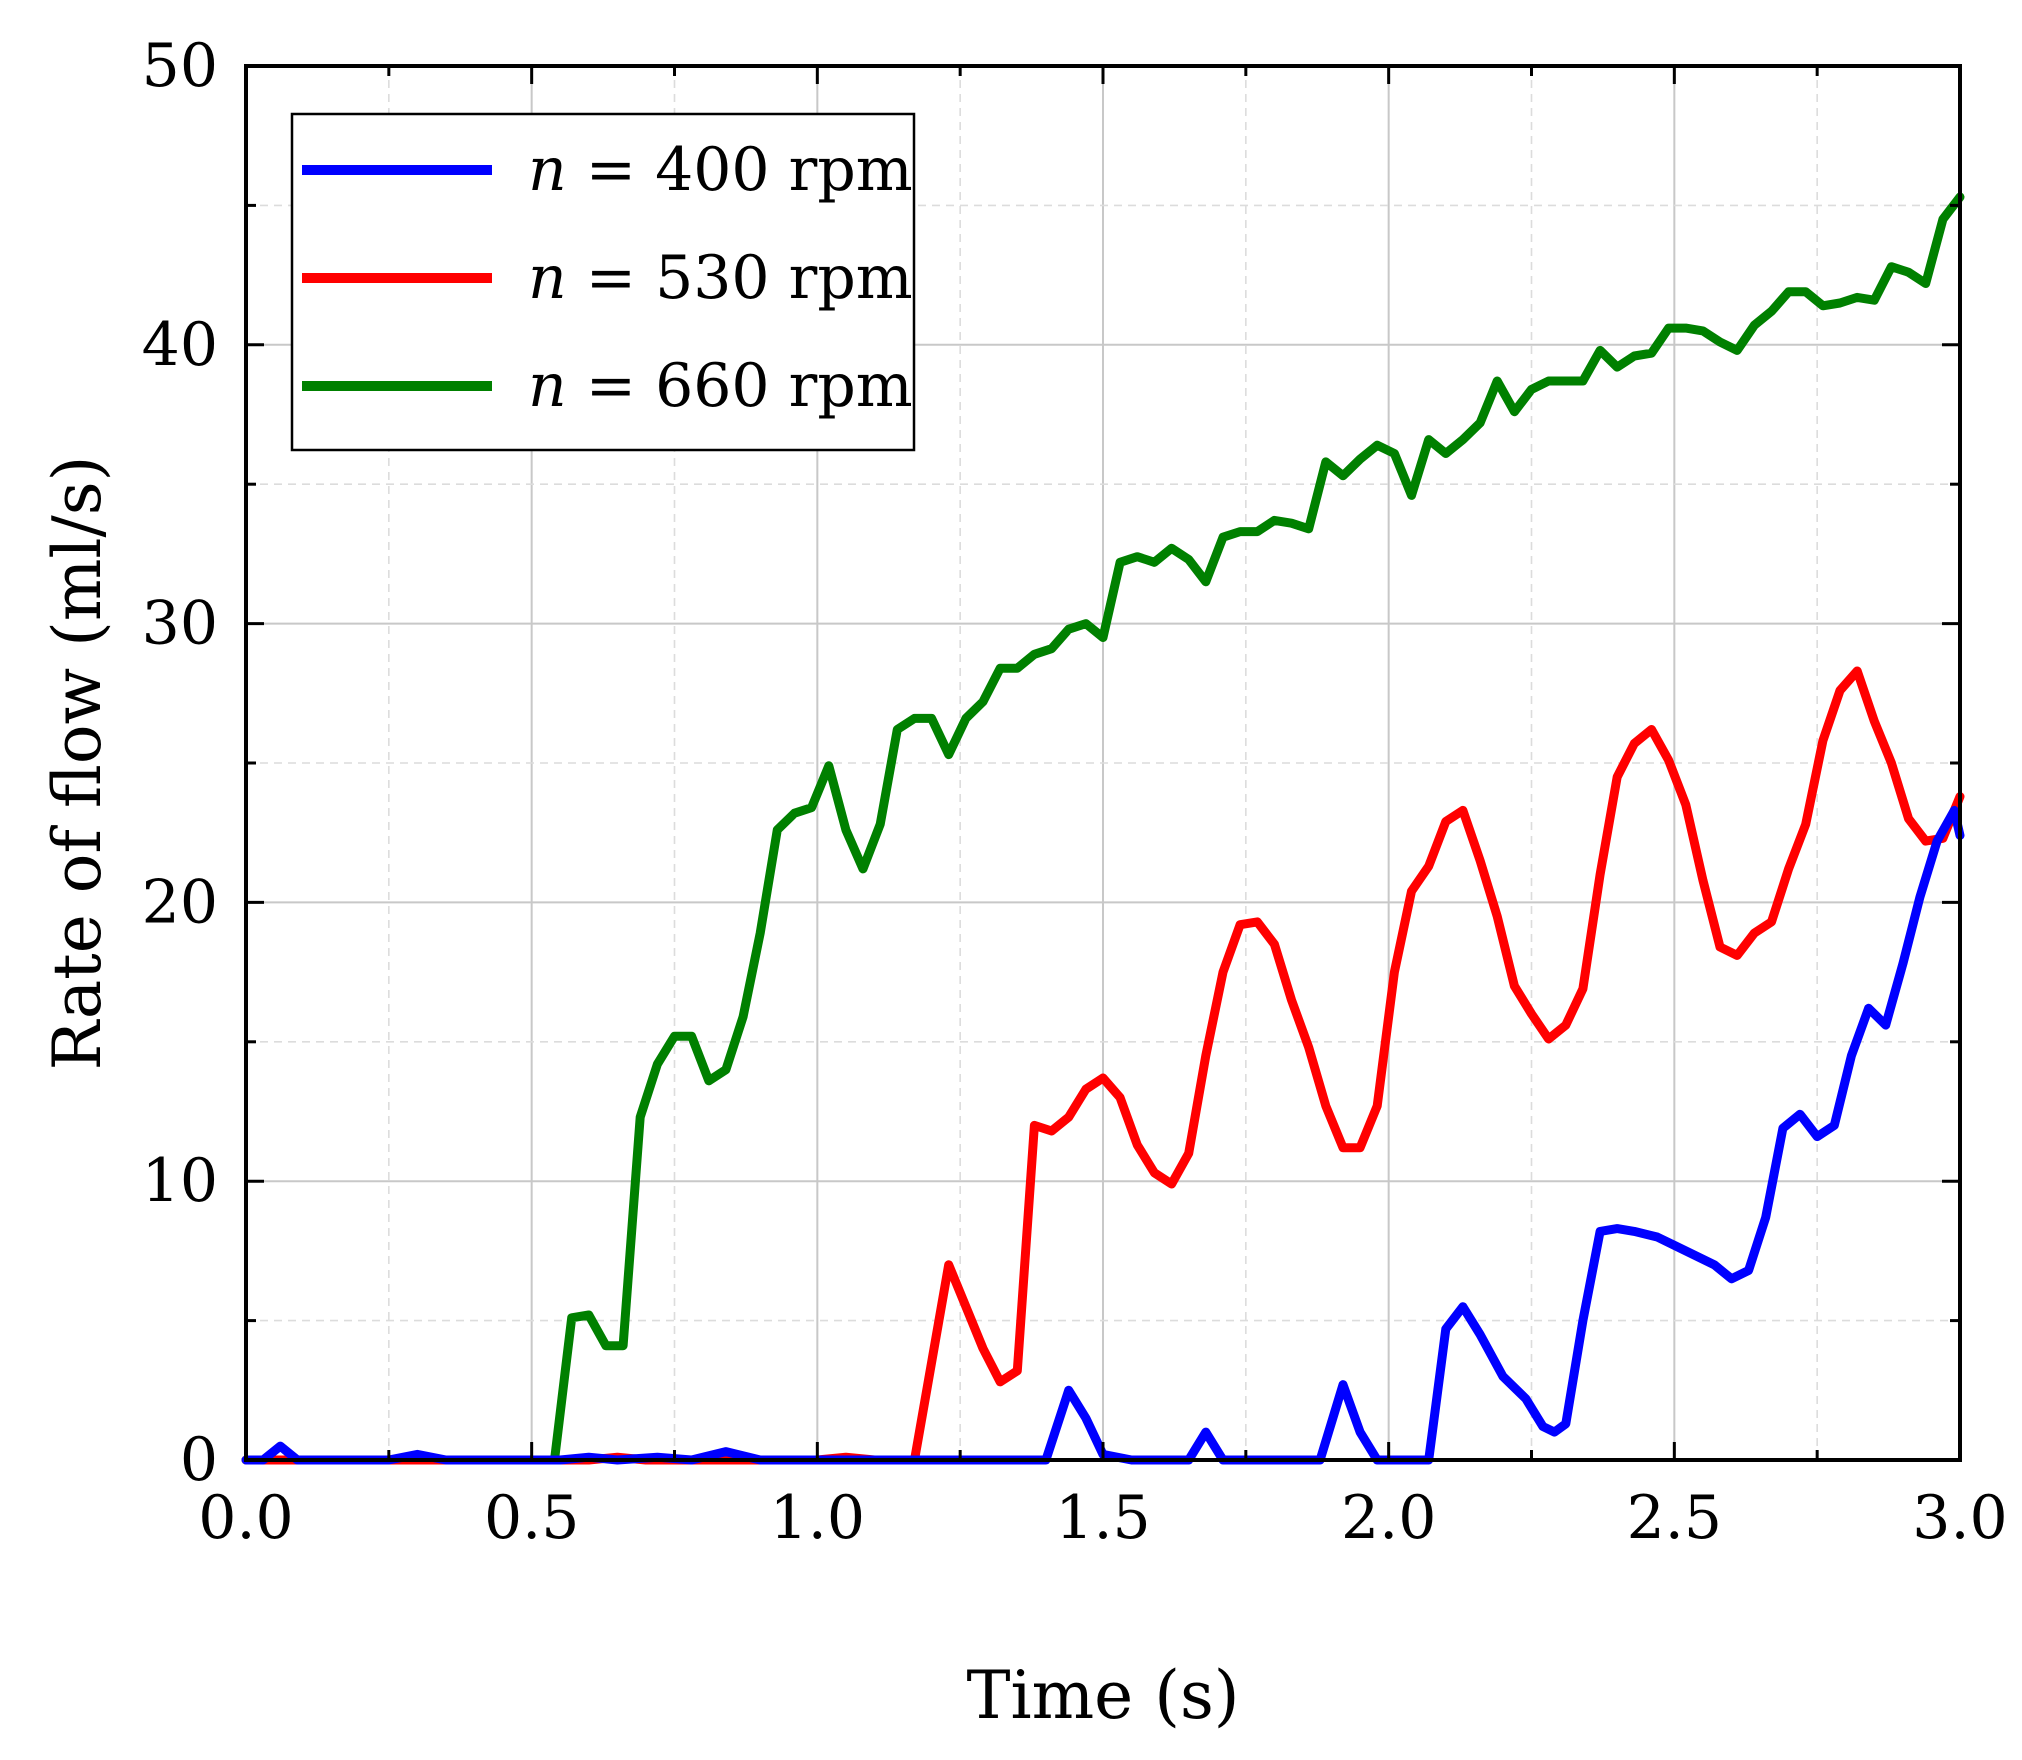  What do you see at coordinates (1102, 1518) in the screenshot?
I see `x-tick-label: 1.5` at bounding box center [1102, 1518].